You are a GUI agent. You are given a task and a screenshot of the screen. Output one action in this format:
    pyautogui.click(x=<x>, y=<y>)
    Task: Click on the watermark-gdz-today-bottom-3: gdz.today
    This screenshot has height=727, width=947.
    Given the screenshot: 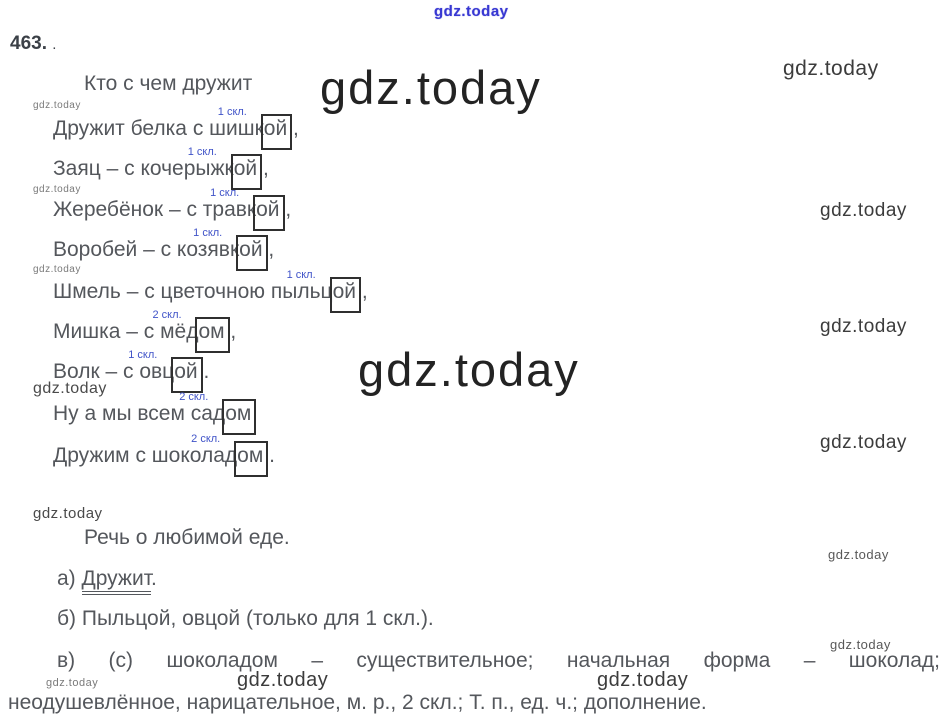 What is the action you would take?
    pyautogui.click(x=643, y=680)
    